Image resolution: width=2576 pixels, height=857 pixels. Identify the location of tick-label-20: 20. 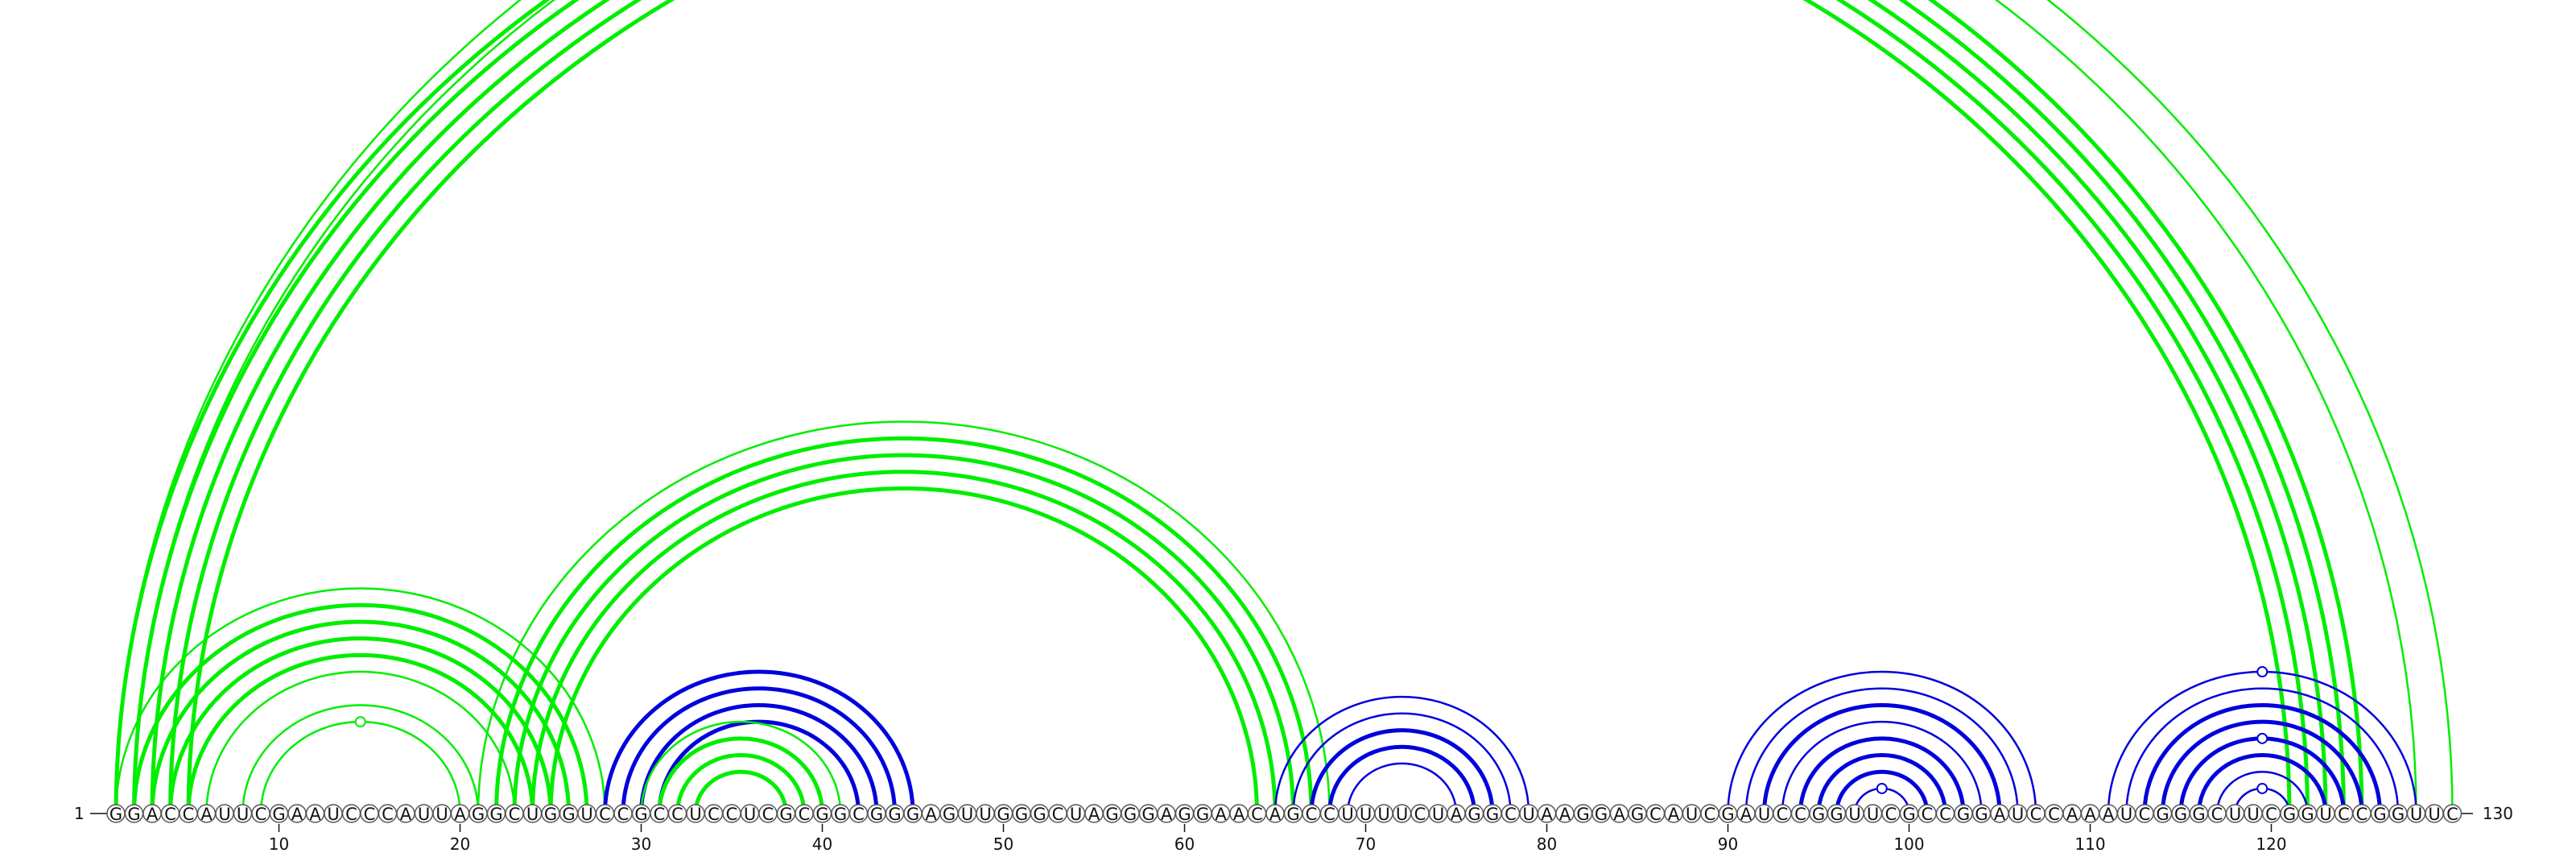
(460, 844).